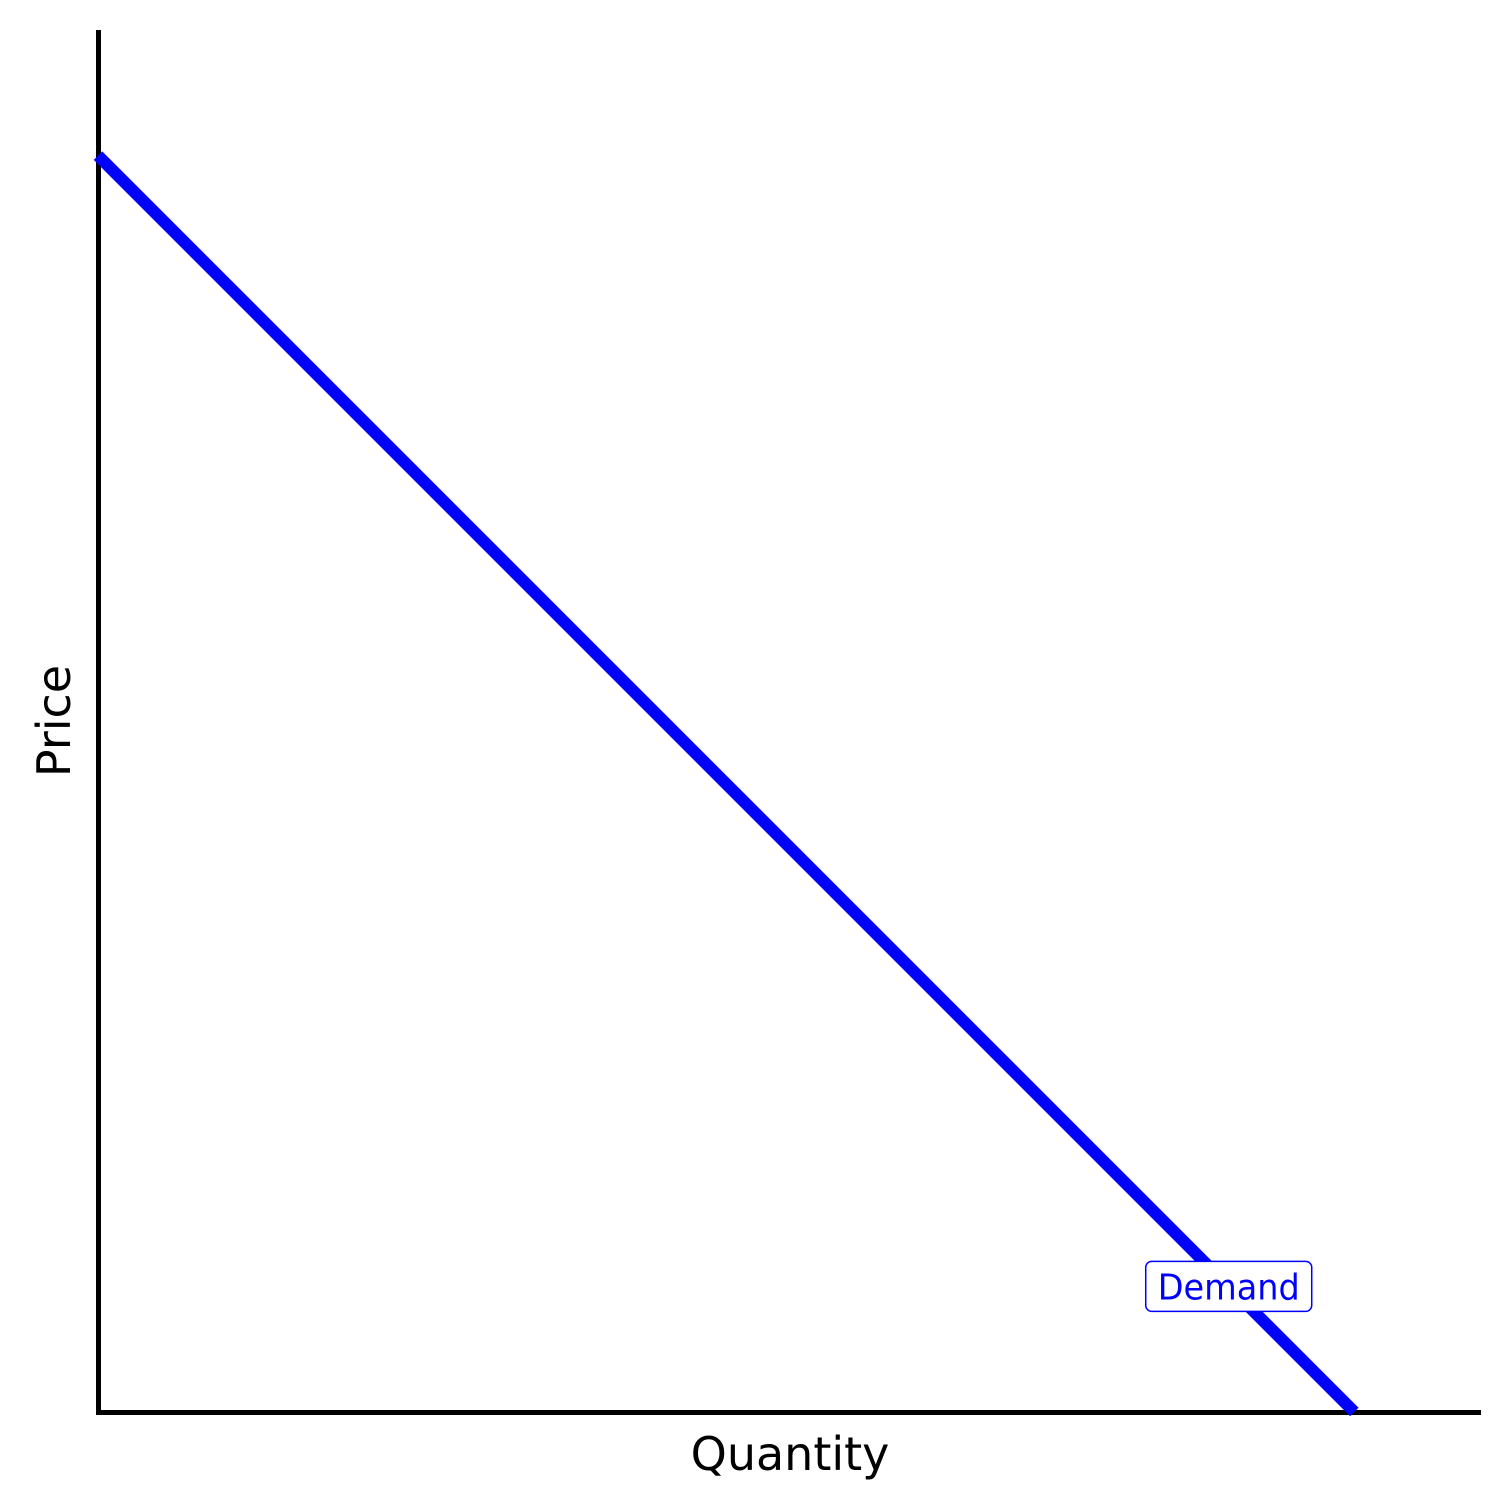  What do you see at coordinates (54, 721) in the screenshot?
I see `y-axis-title: Price` at bounding box center [54, 721].